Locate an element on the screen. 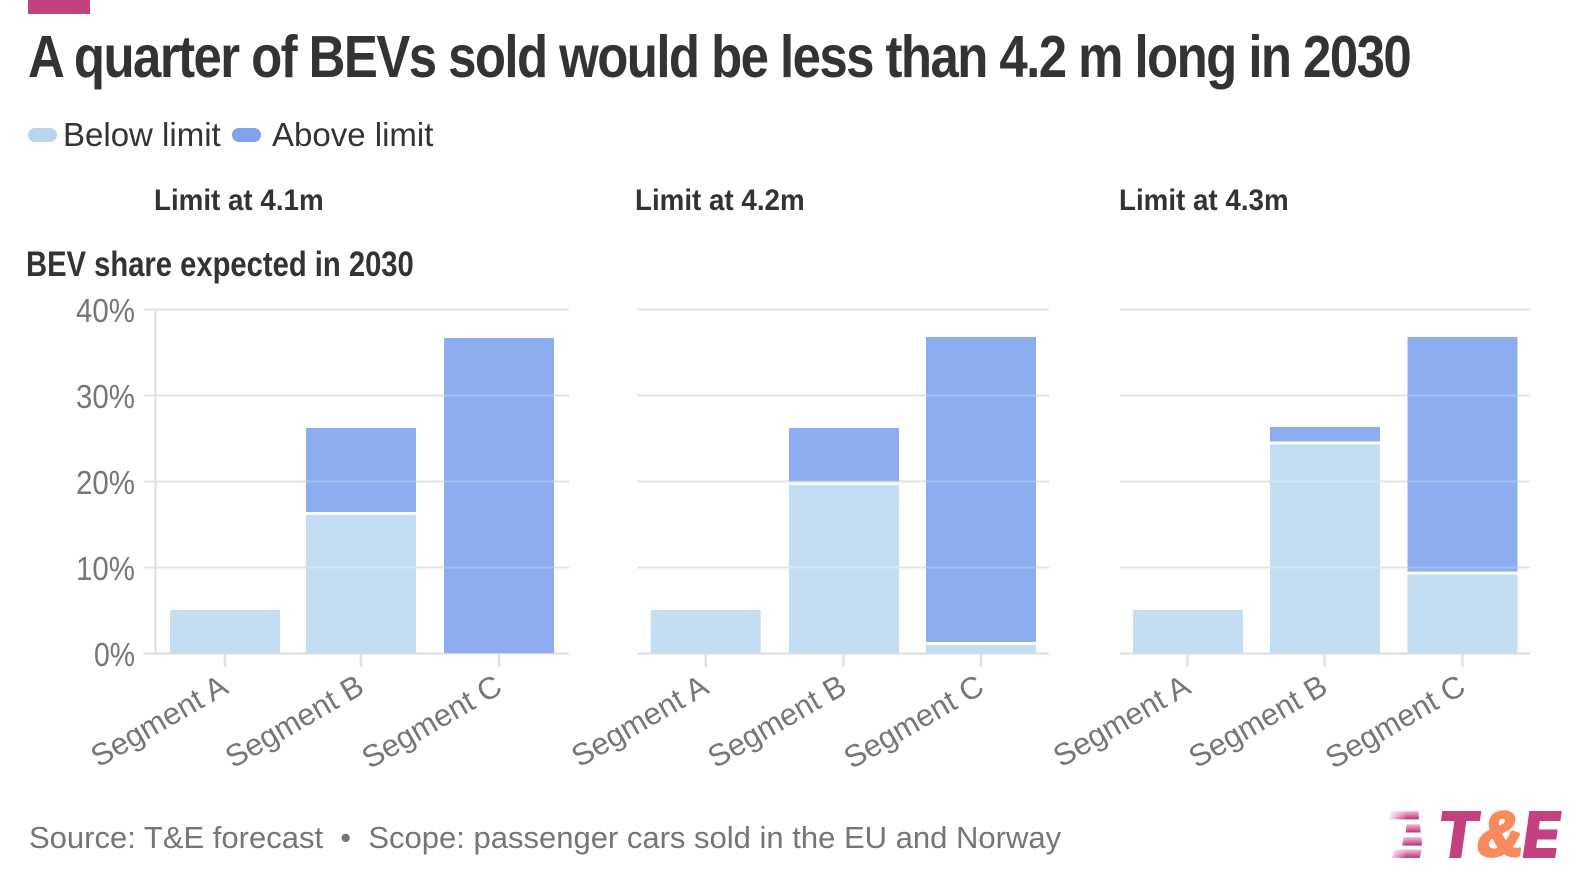  svg-text: 30% is located at coordinates (105, 396).